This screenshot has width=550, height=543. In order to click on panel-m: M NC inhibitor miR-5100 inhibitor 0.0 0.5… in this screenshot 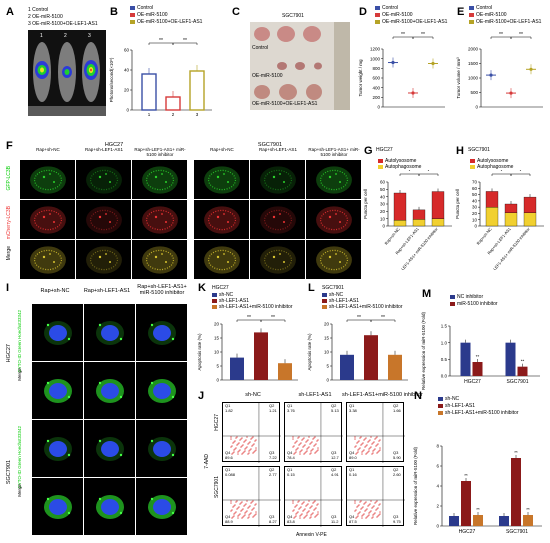, I will do `click(485, 339)`.